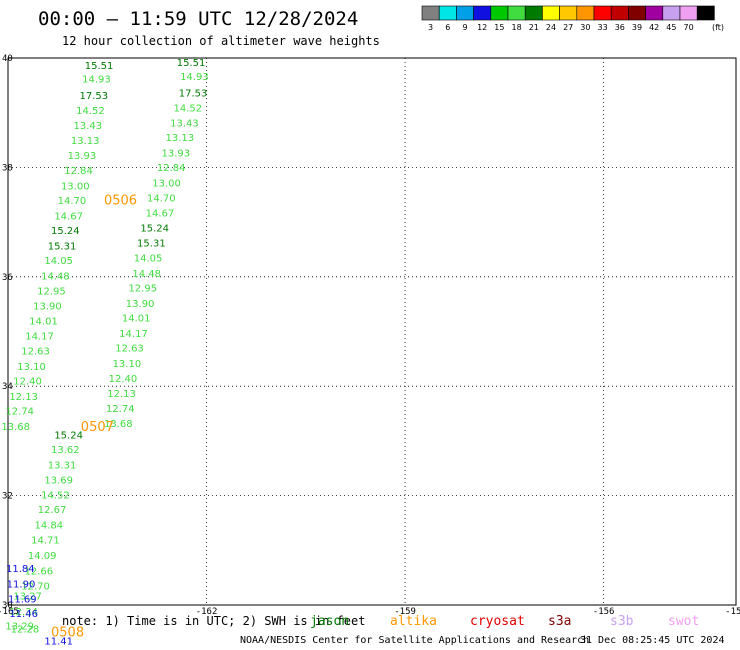  What do you see at coordinates (370, 612) in the screenshot?
I see `x-axis-ticks: -165-162-159-156-153-154` at bounding box center [370, 612].